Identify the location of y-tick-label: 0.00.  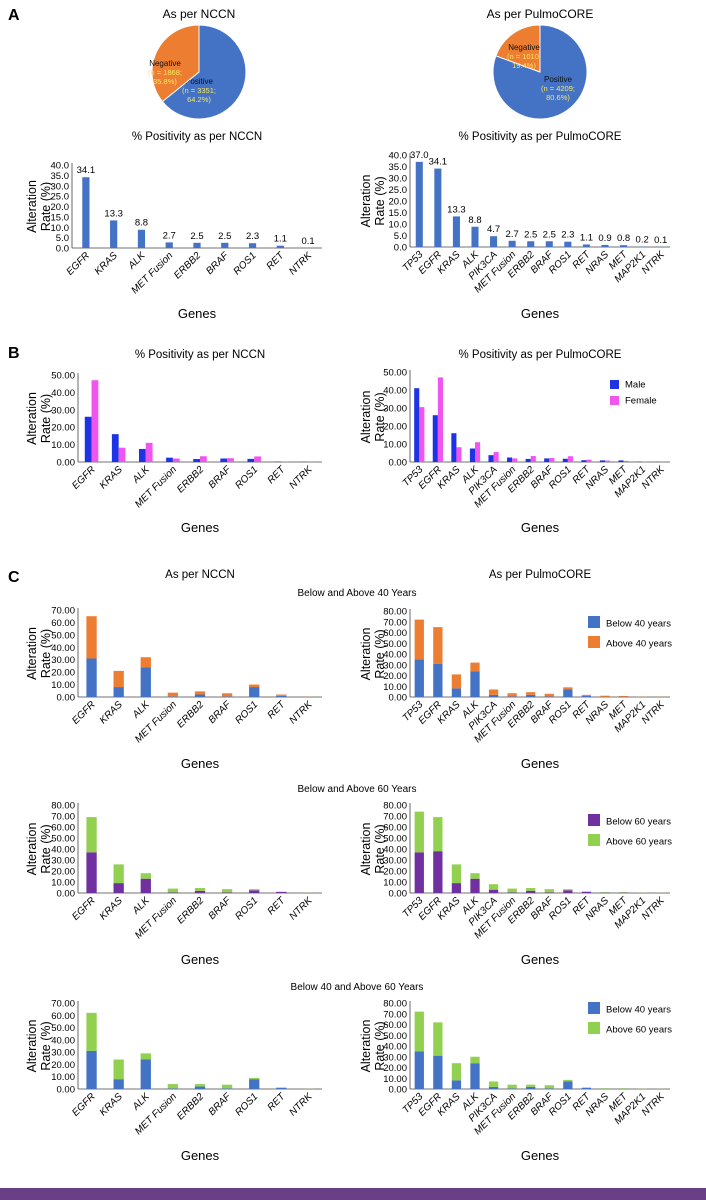
(398, 1090).